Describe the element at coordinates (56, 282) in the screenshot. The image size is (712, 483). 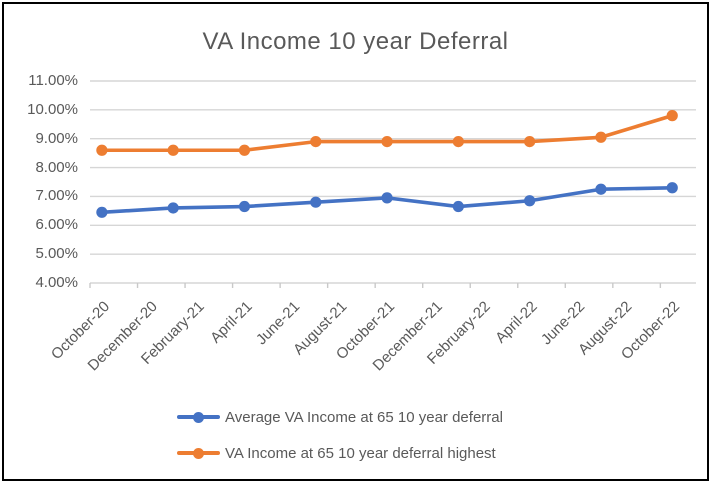
I see `y-tick-label: 4.00%` at that location.